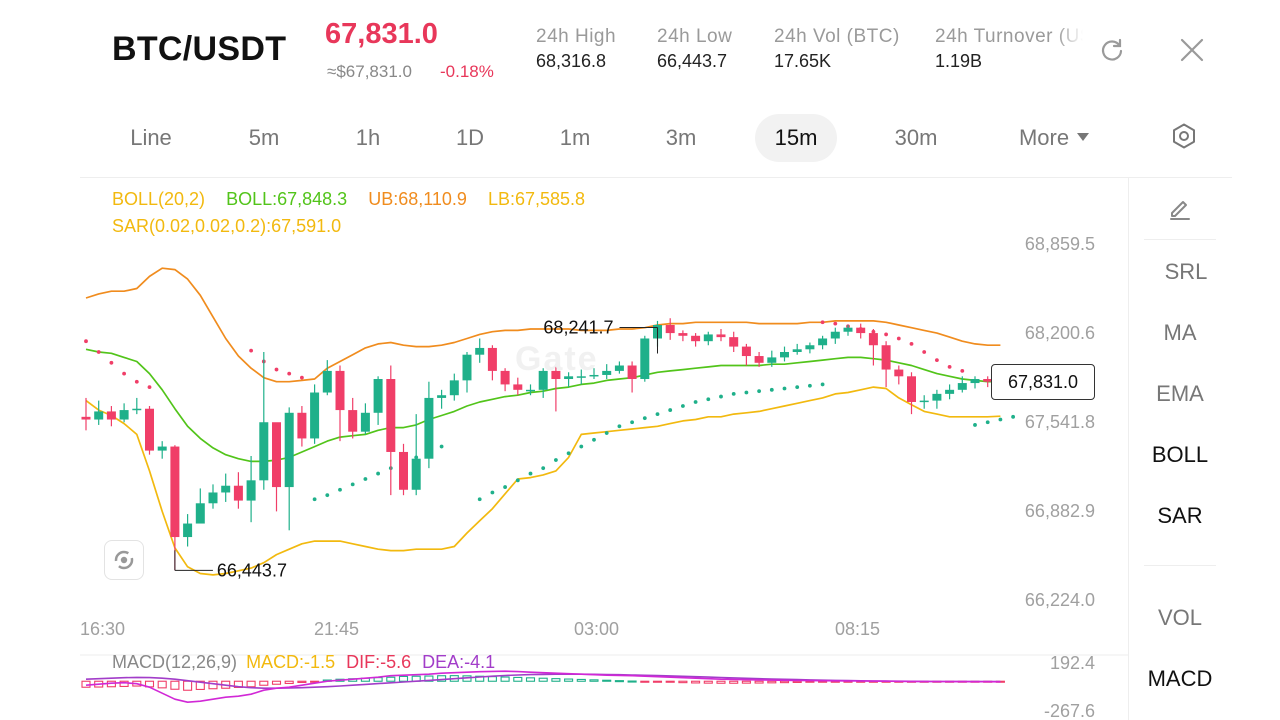 This screenshot has height=720, width=1280. What do you see at coordinates (467, 71) in the screenshot?
I see `price-change: -0.18%` at bounding box center [467, 71].